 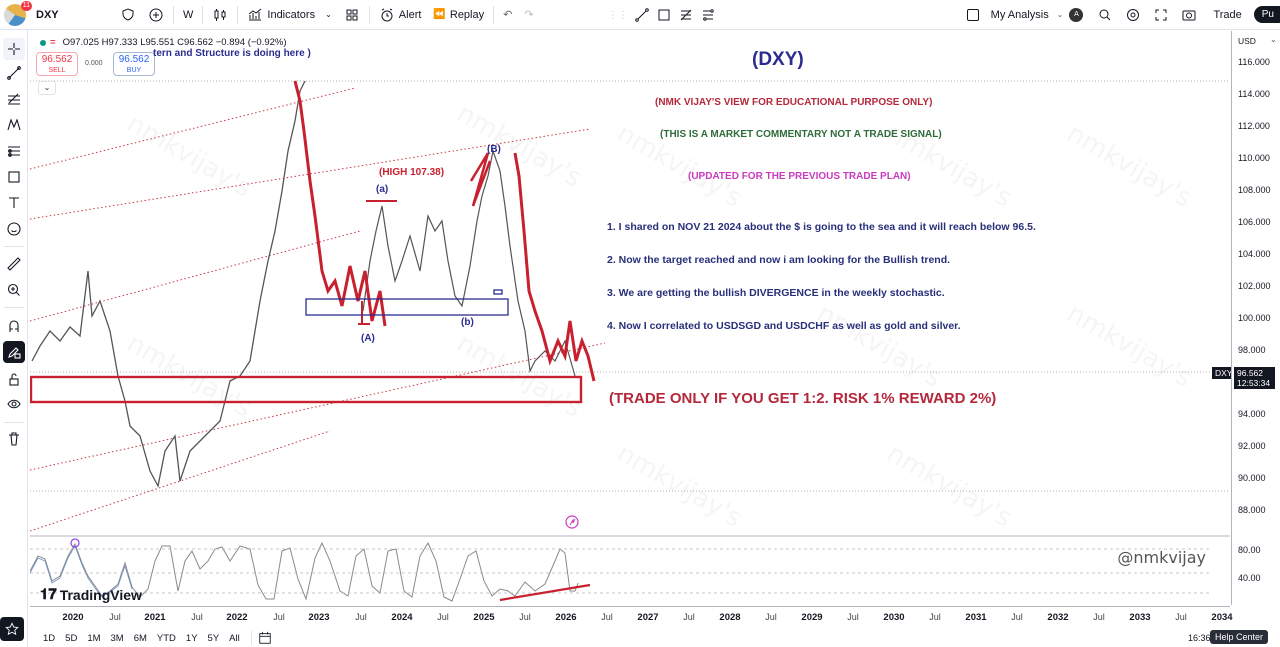 What do you see at coordinates (18, 13) in the screenshot?
I see `user-menu-logo: 11` at bounding box center [18, 13].